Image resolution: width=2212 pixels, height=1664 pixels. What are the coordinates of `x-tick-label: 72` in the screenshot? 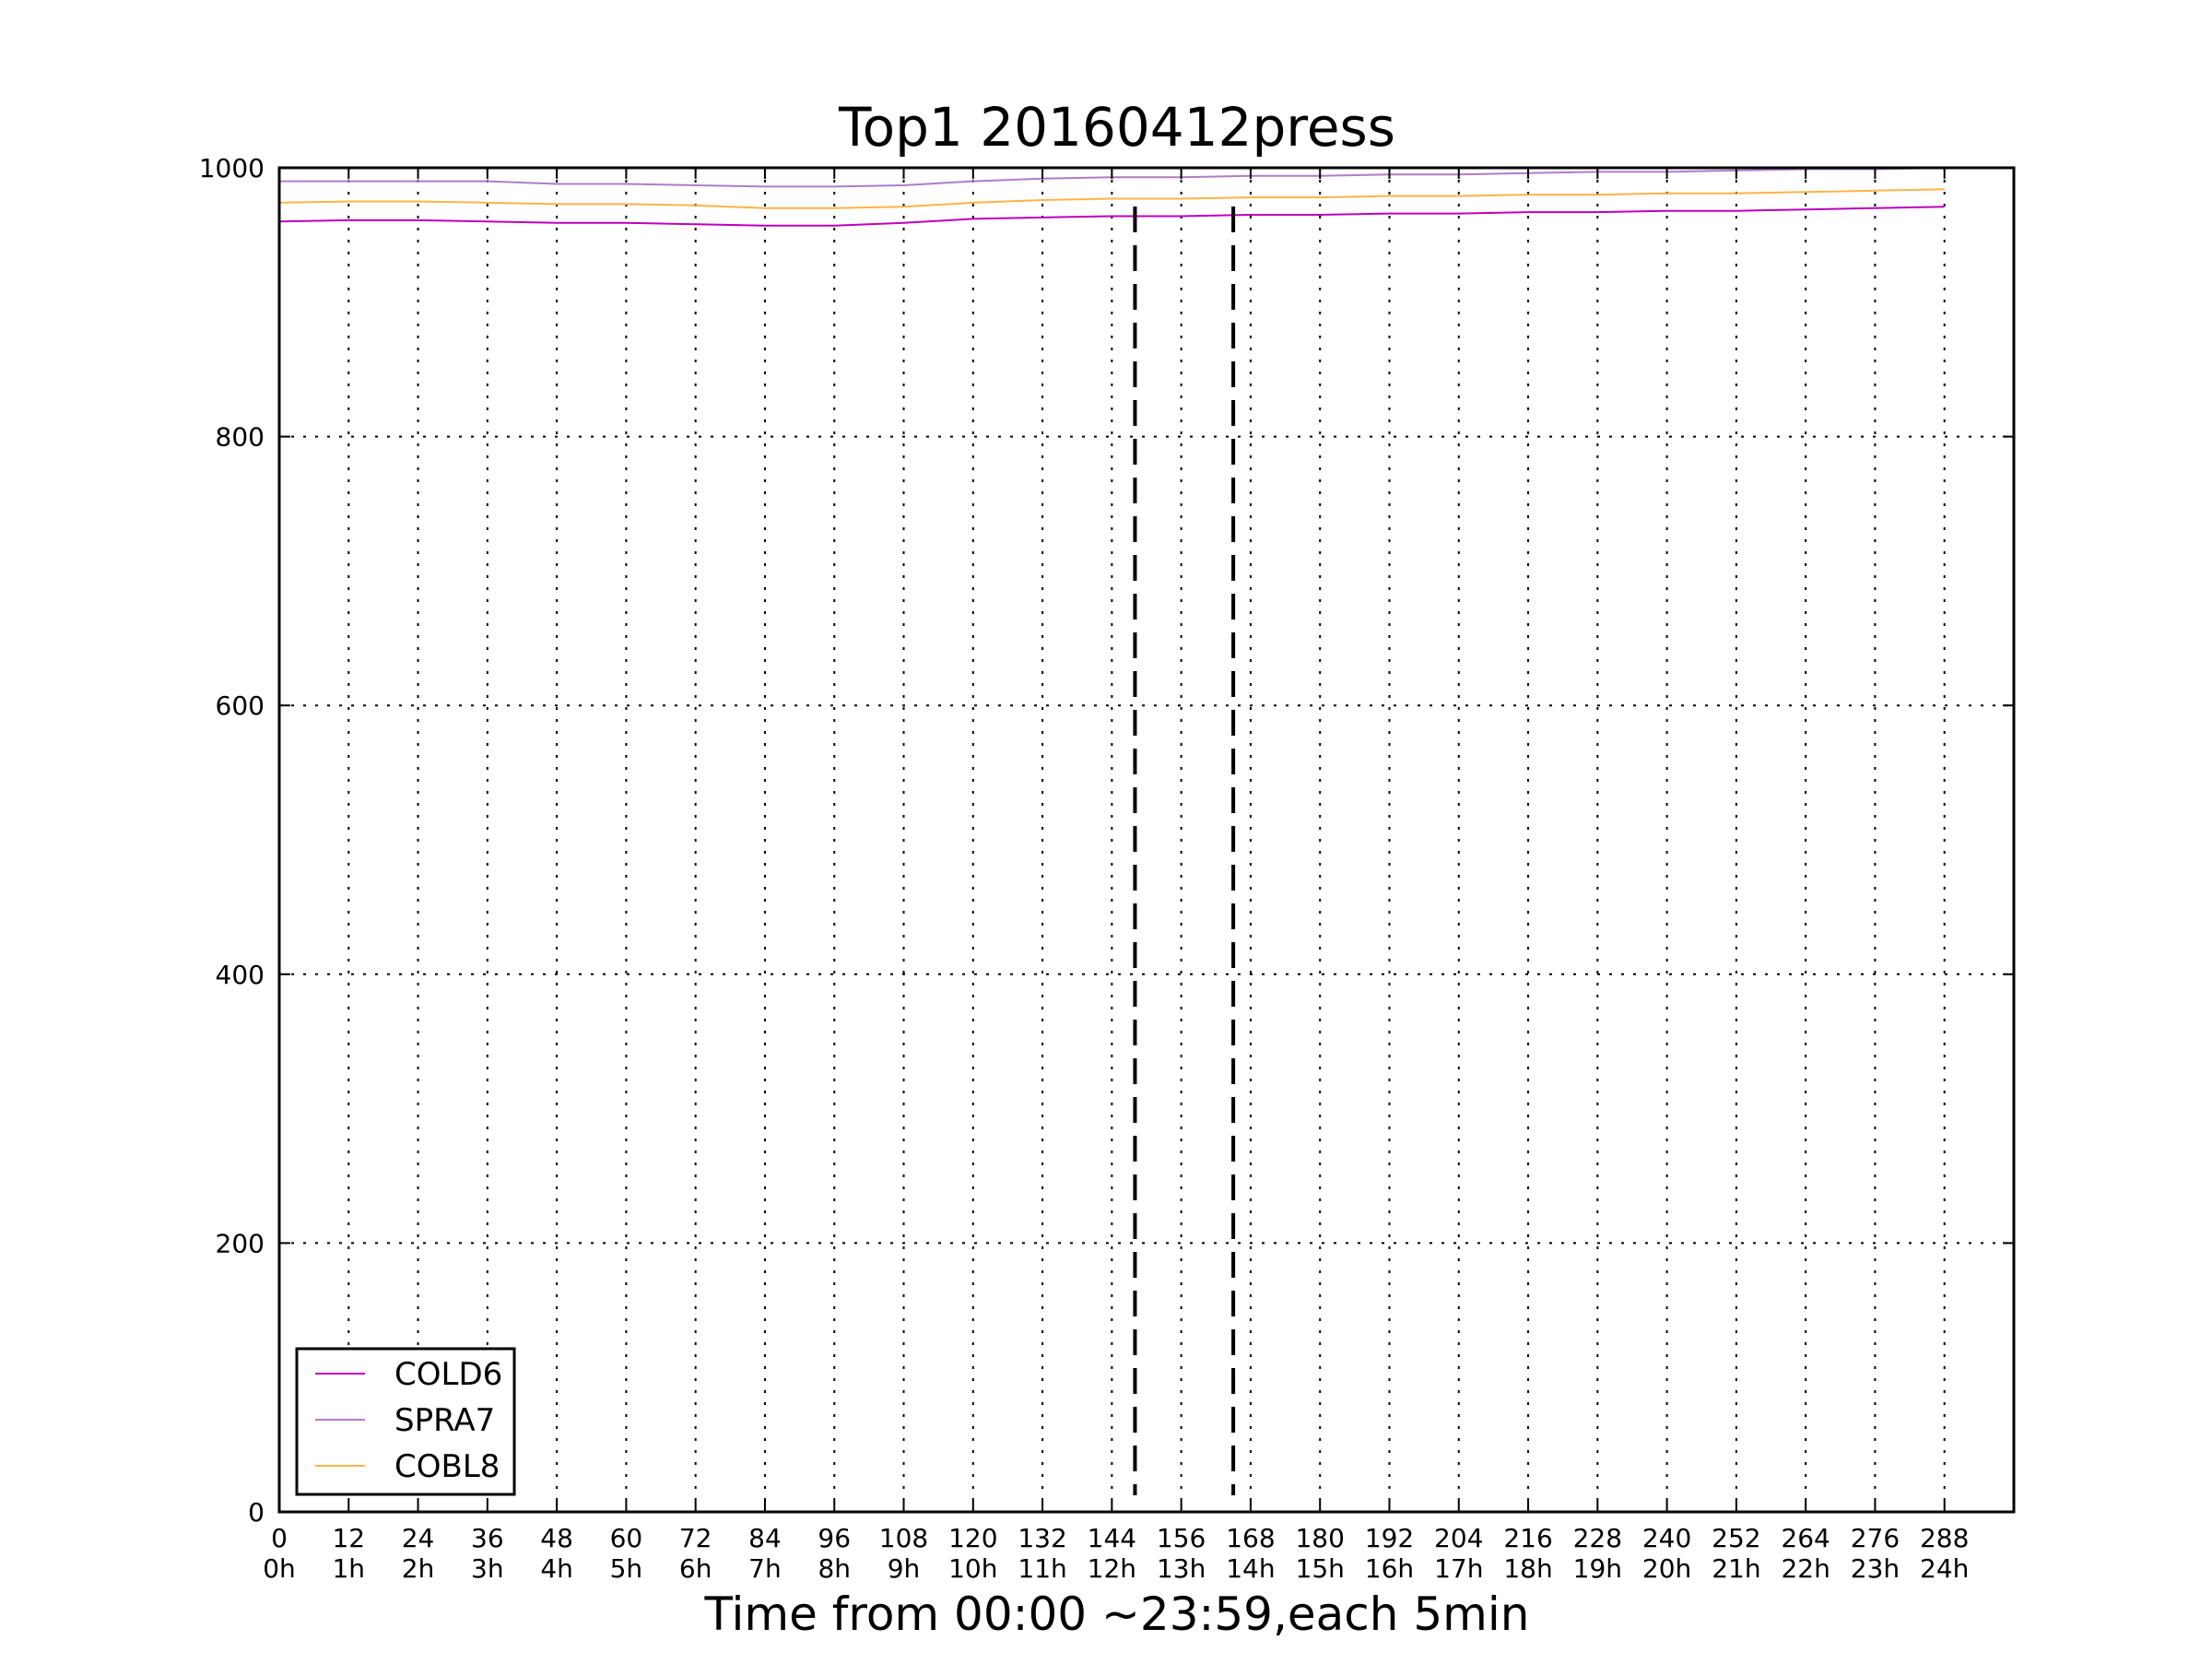 It's located at (695, 1538).